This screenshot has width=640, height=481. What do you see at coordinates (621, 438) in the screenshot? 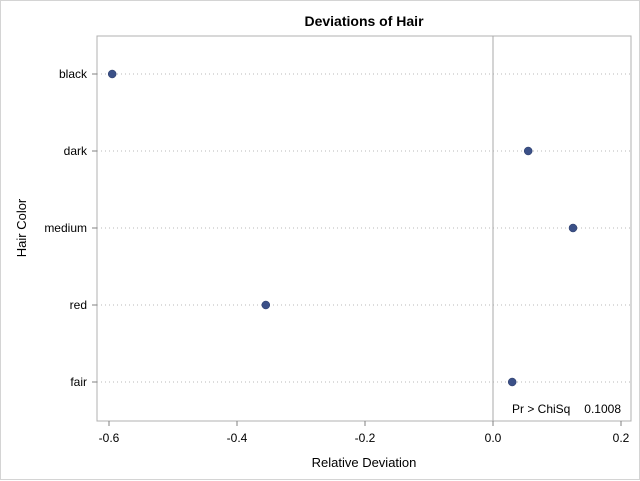
I see `x-tick-label: 0.2` at bounding box center [621, 438].